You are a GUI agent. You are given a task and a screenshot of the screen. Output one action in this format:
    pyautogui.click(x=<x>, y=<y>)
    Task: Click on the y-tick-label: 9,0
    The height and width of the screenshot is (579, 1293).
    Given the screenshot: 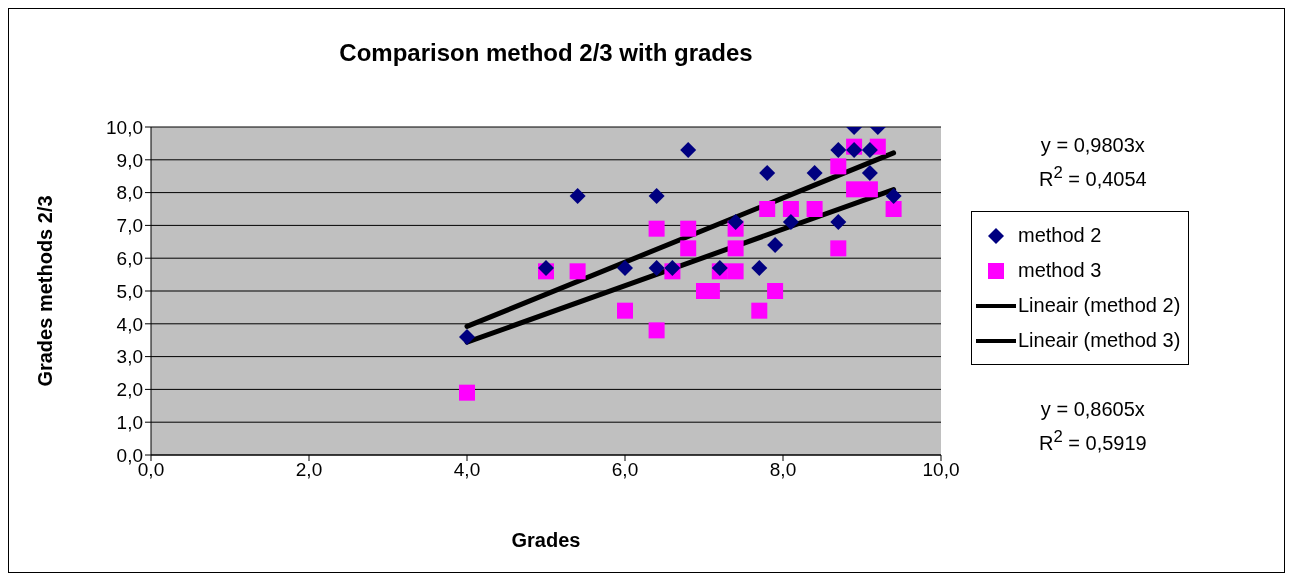 What is the action you would take?
    pyautogui.click(x=129, y=160)
    